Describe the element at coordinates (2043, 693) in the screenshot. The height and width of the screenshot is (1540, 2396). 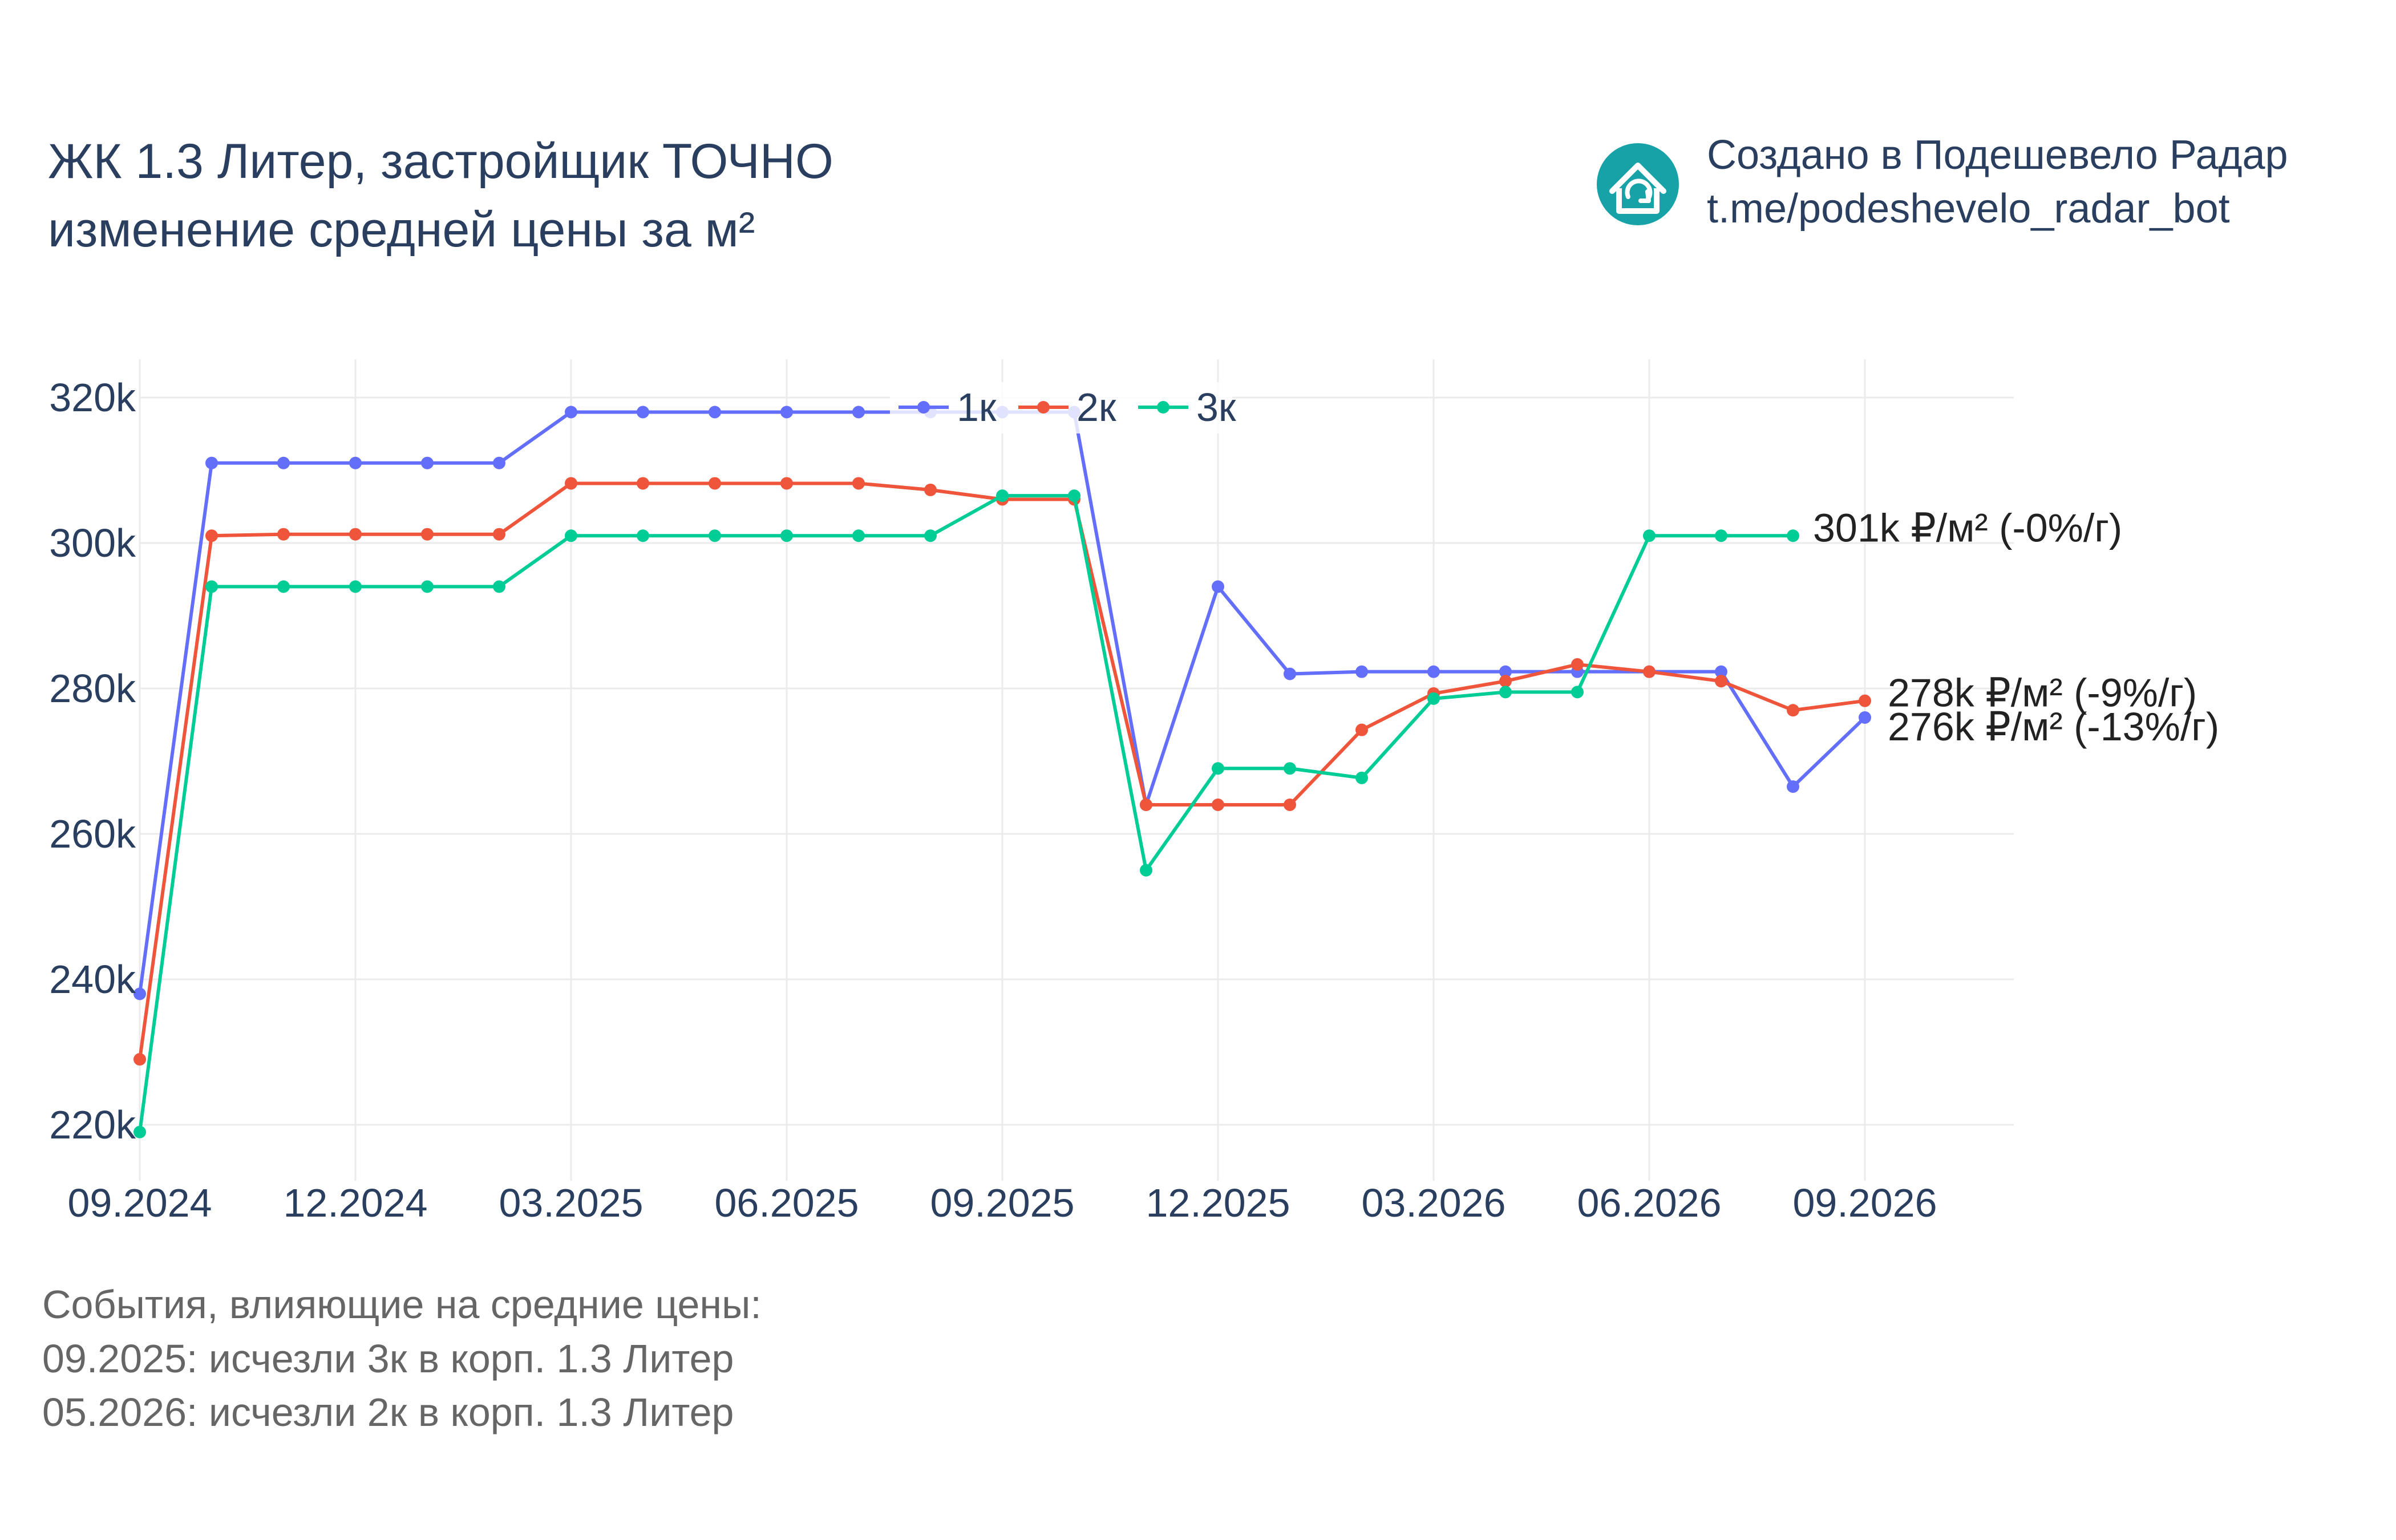
I see `series-end-label-2: 278k ₽/м² (-9%/г)` at that location.